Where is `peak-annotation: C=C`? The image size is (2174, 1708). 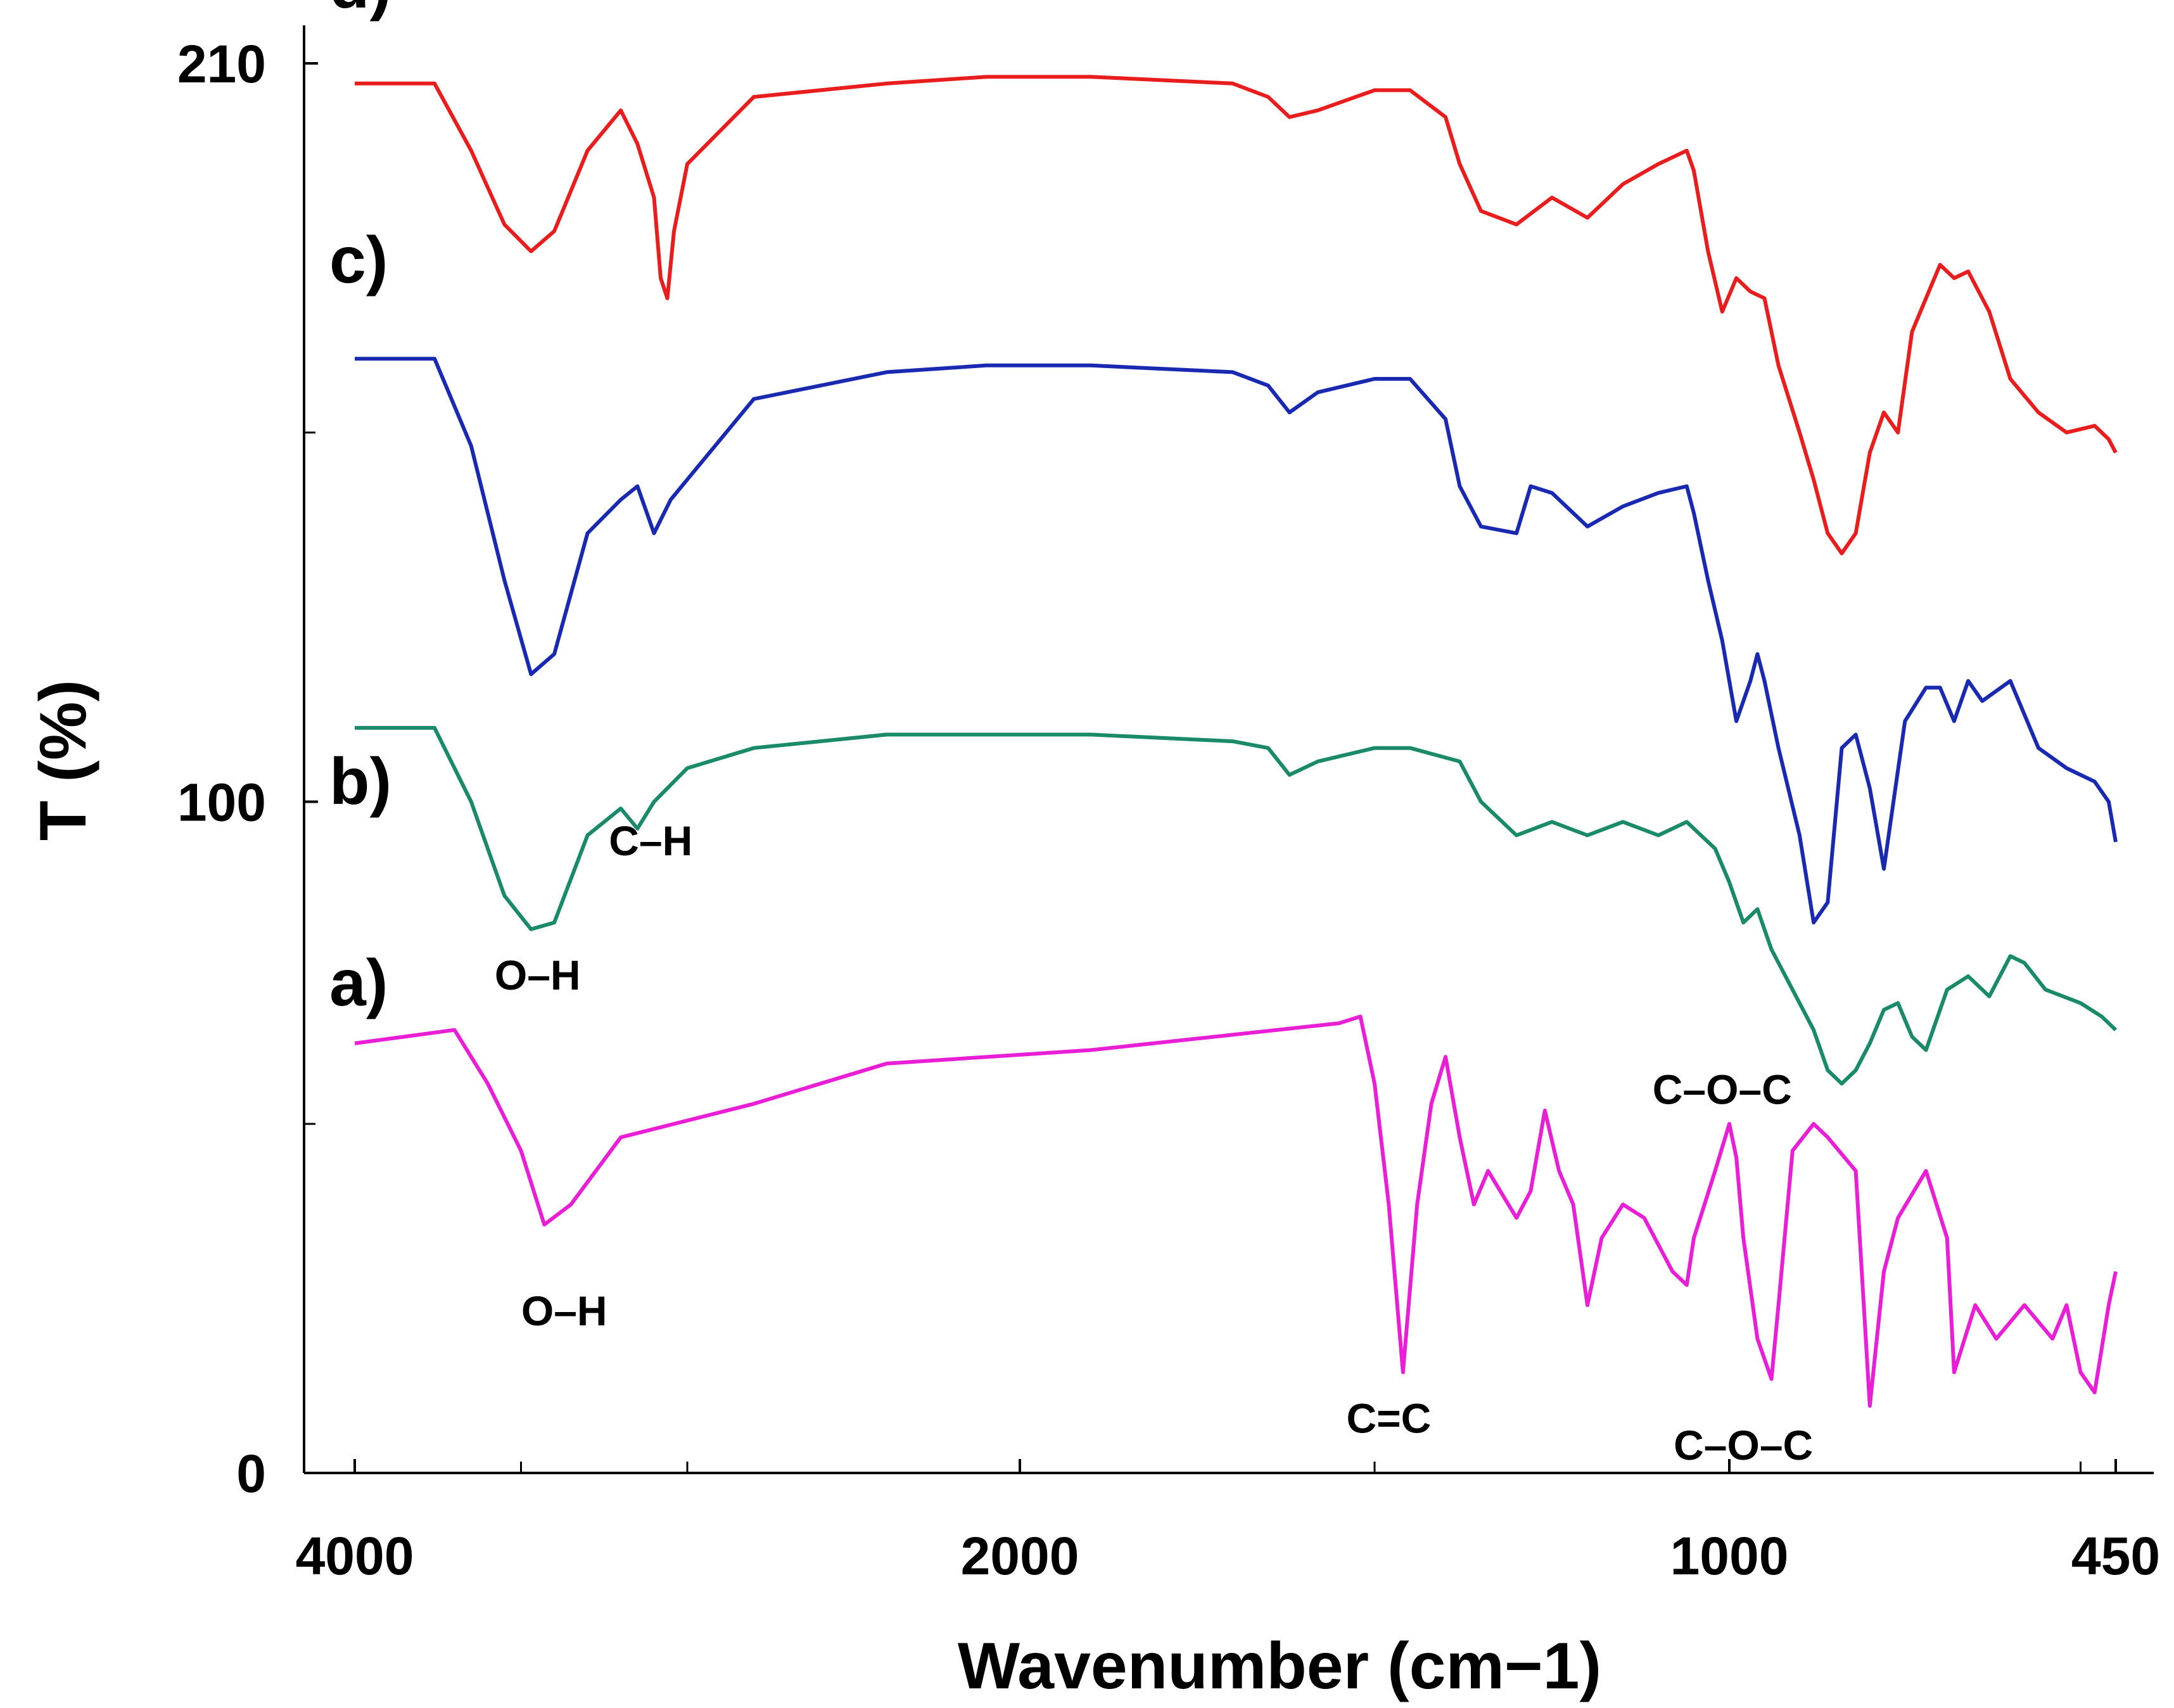 peak-annotation: C=C is located at coordinates (1388, 1417).